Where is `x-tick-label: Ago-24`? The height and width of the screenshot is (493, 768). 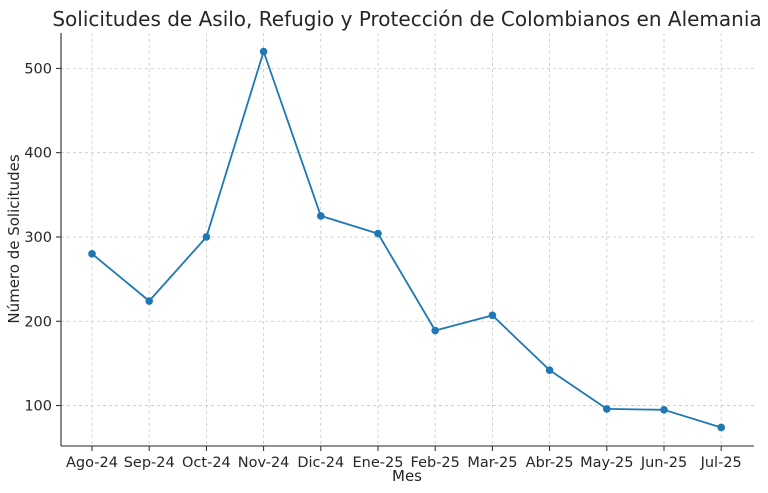 x-tick-label: Ago-24 is located at coordinates (92, 463).